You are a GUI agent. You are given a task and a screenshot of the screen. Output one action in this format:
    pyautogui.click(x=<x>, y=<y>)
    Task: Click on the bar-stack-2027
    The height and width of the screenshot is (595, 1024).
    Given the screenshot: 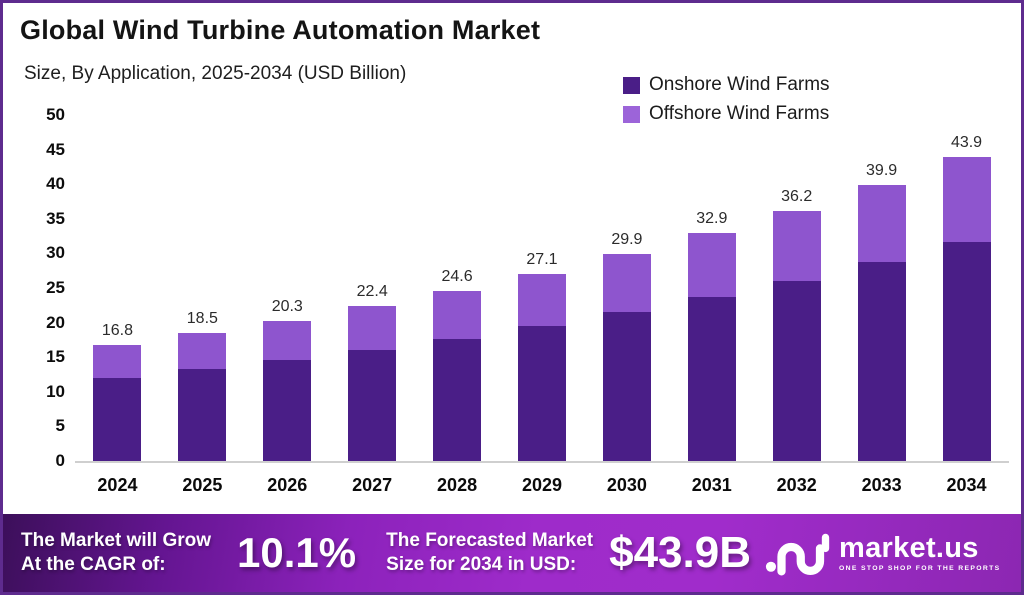 What is the action you would take?
    pyautogui.click(x=372, y=383)
    